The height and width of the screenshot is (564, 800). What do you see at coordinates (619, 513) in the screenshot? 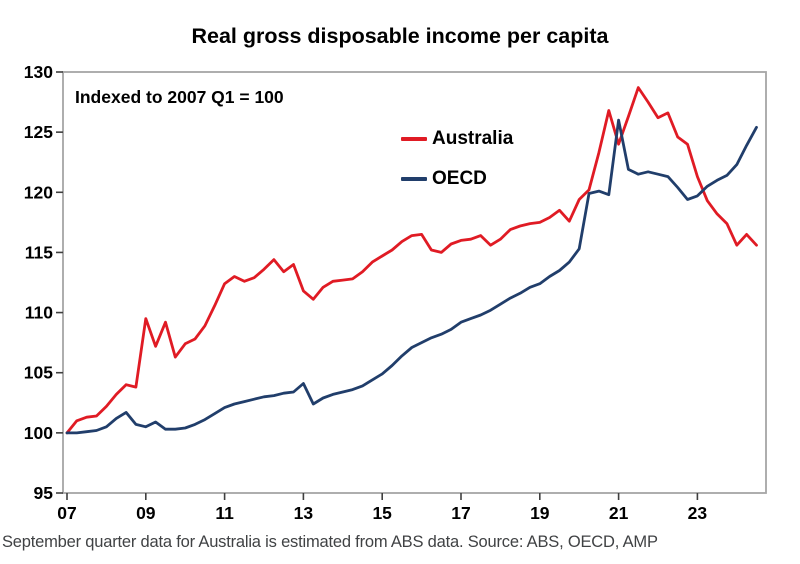
I see `x-tick-label: 21` at bounding box center [619, 513].